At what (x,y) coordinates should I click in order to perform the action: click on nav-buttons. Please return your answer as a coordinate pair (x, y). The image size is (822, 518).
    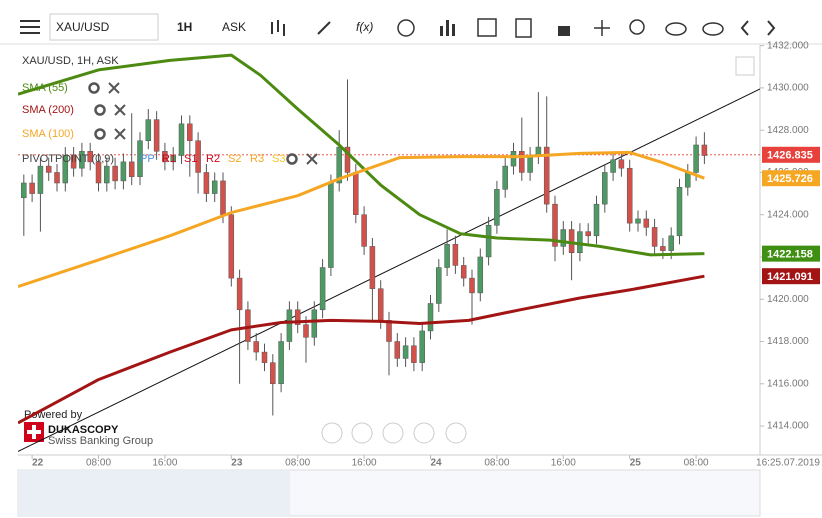
    Looking at the image, I should click on (394, 433).